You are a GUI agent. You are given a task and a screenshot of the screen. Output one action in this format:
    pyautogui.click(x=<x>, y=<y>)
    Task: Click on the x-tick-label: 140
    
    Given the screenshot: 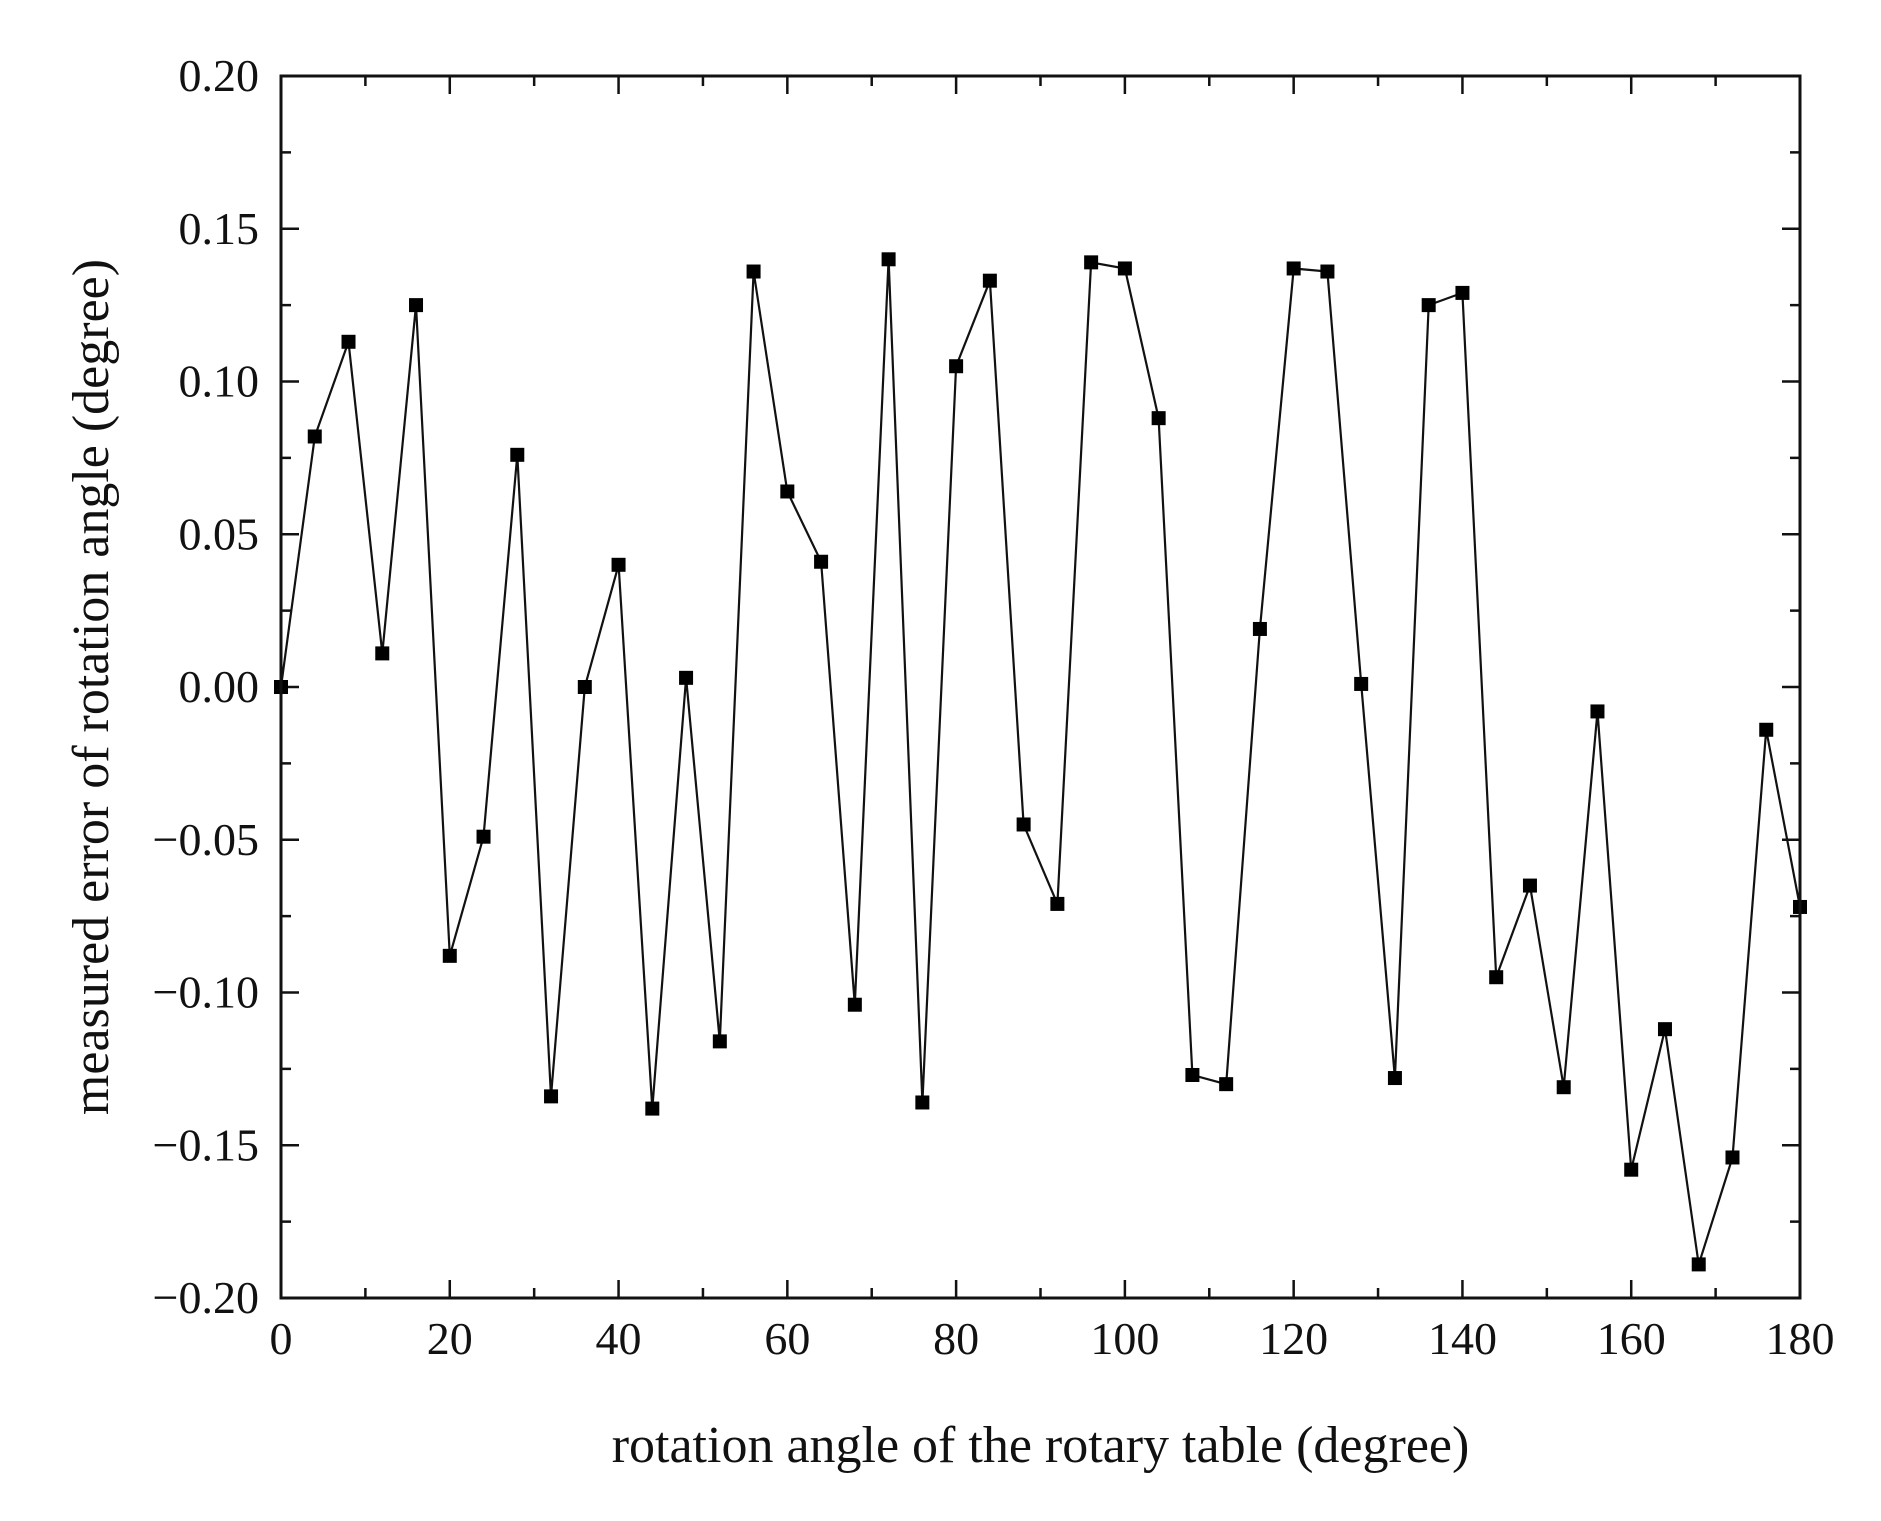 What is the action you would take?
    pyautogui.click(x=1462, y=1338)
    